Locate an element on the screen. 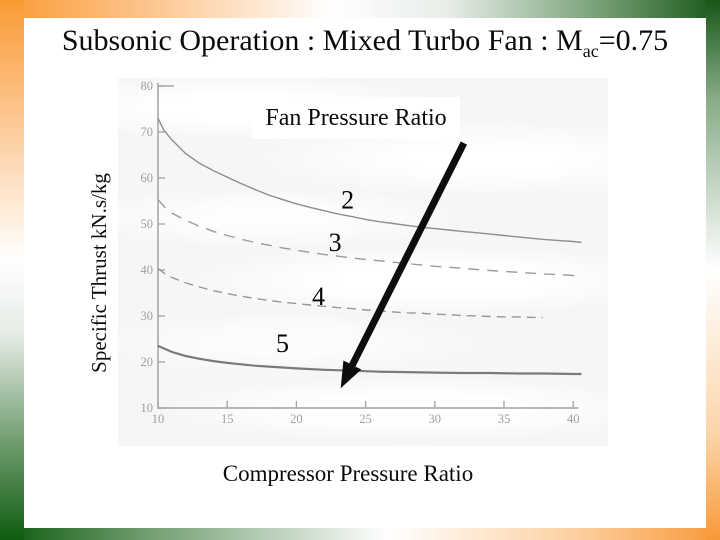  slide-title-main: Subsonic Operation : Mixed Turbo Fan : M is located at coordinates (322, 40).